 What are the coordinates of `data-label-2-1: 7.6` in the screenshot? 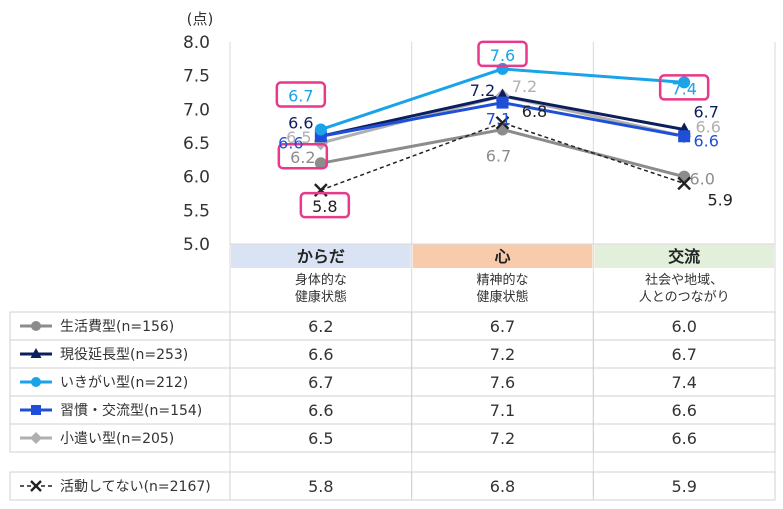 It's located at (502, 55).